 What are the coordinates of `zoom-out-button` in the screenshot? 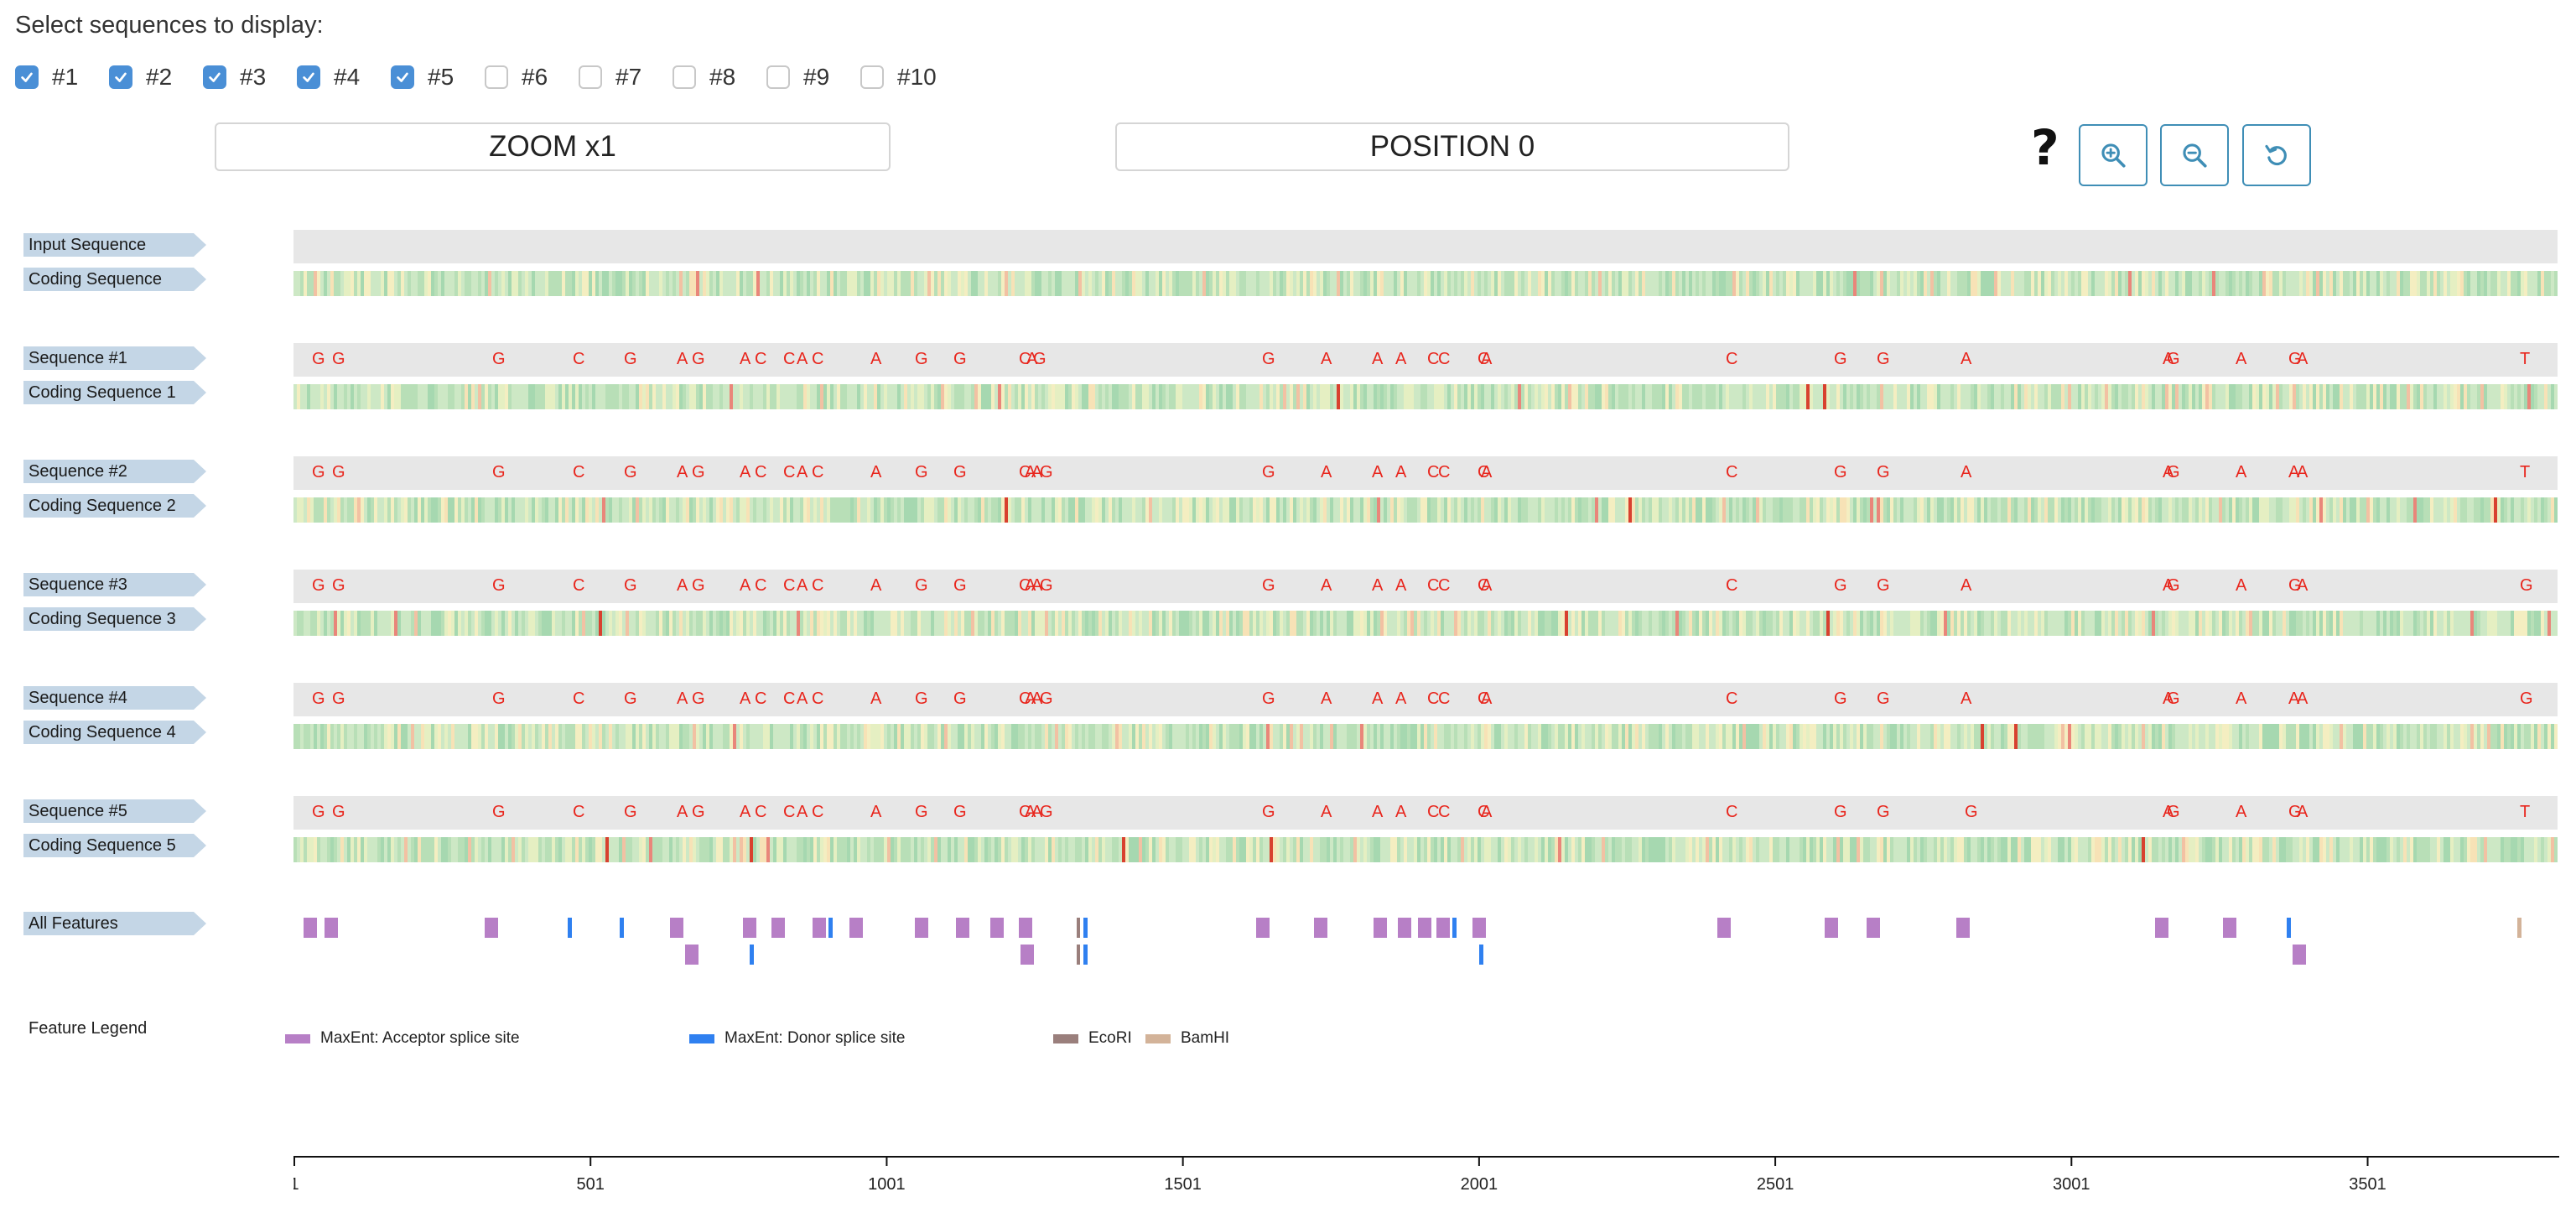 It's located at (2194, 155).